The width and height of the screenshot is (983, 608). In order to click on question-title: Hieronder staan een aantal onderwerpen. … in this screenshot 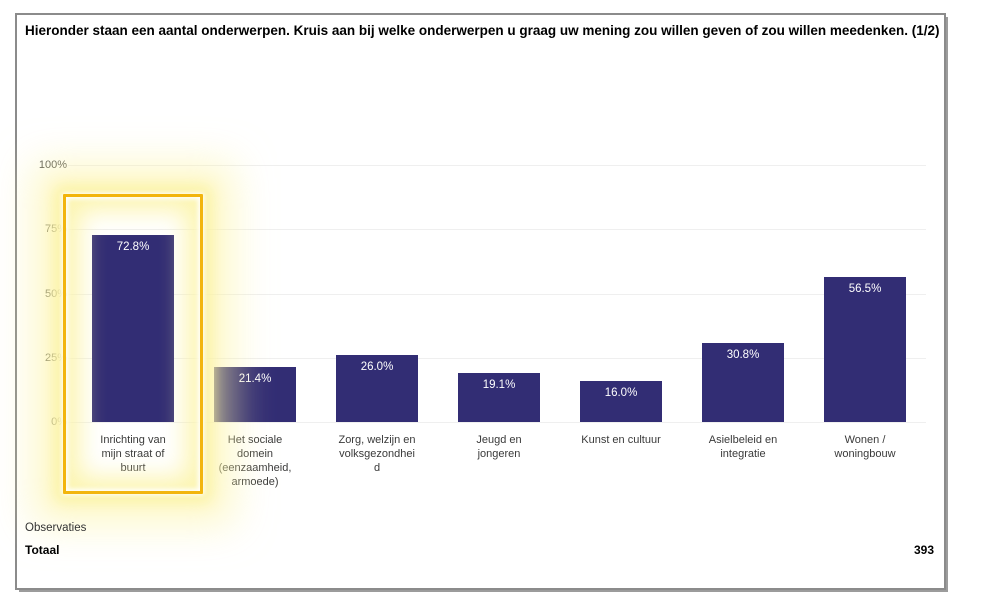, I will do `click(482, 30)`.